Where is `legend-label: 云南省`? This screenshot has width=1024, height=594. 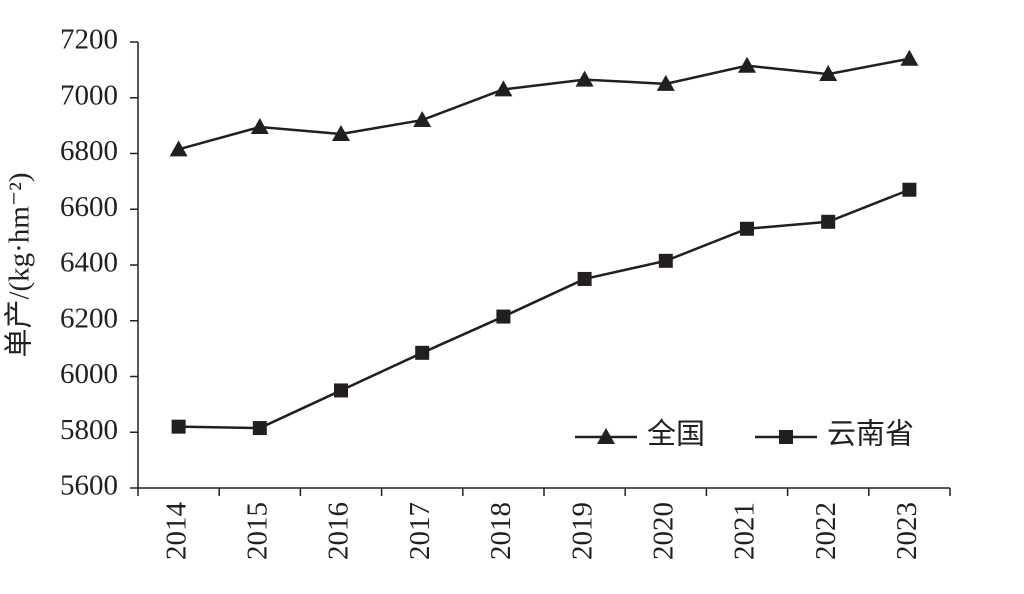
legend-label: 云南省 is located at coordinates (870, 434).